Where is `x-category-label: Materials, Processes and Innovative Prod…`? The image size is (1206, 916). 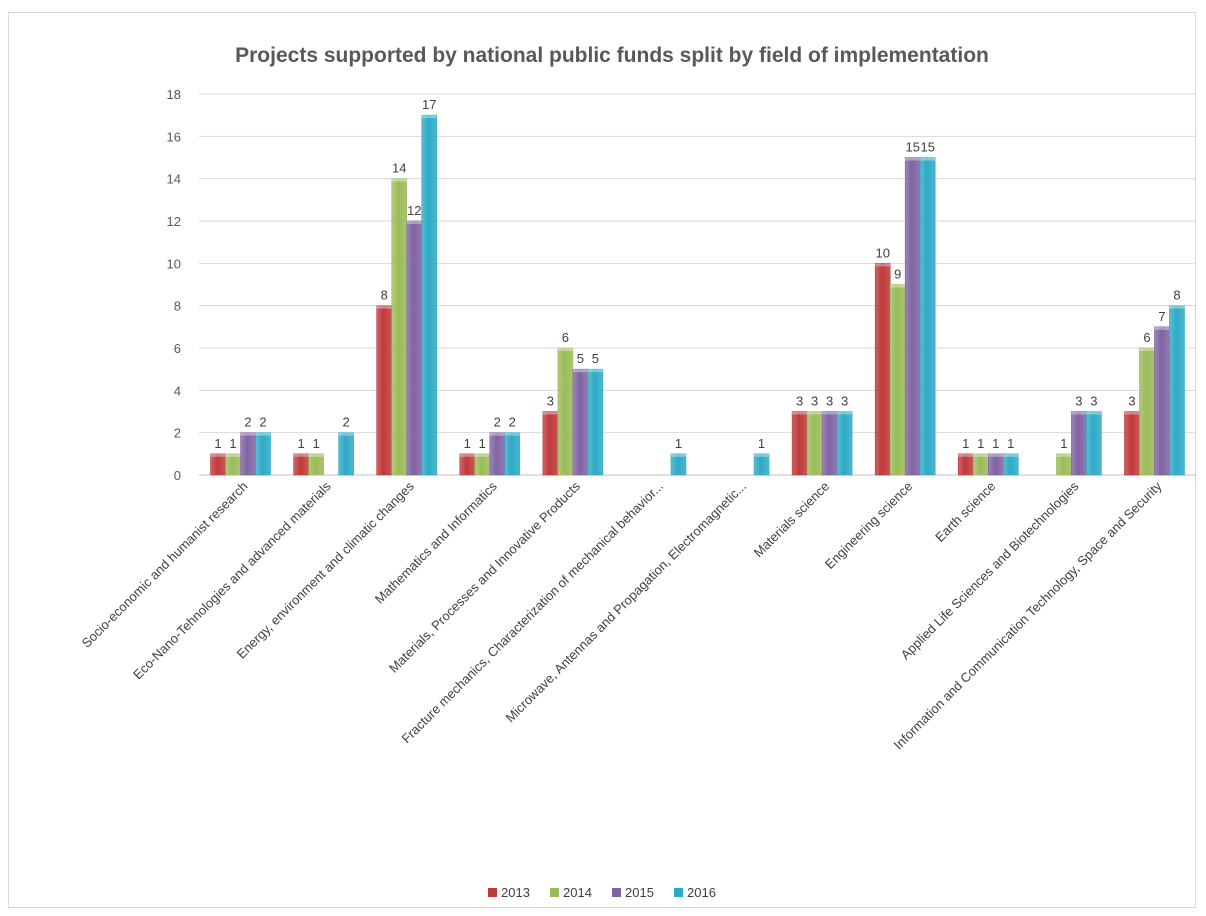
x-category-label: Materials, Processes and Innovative Prod… is located at coordinates (484, 576).